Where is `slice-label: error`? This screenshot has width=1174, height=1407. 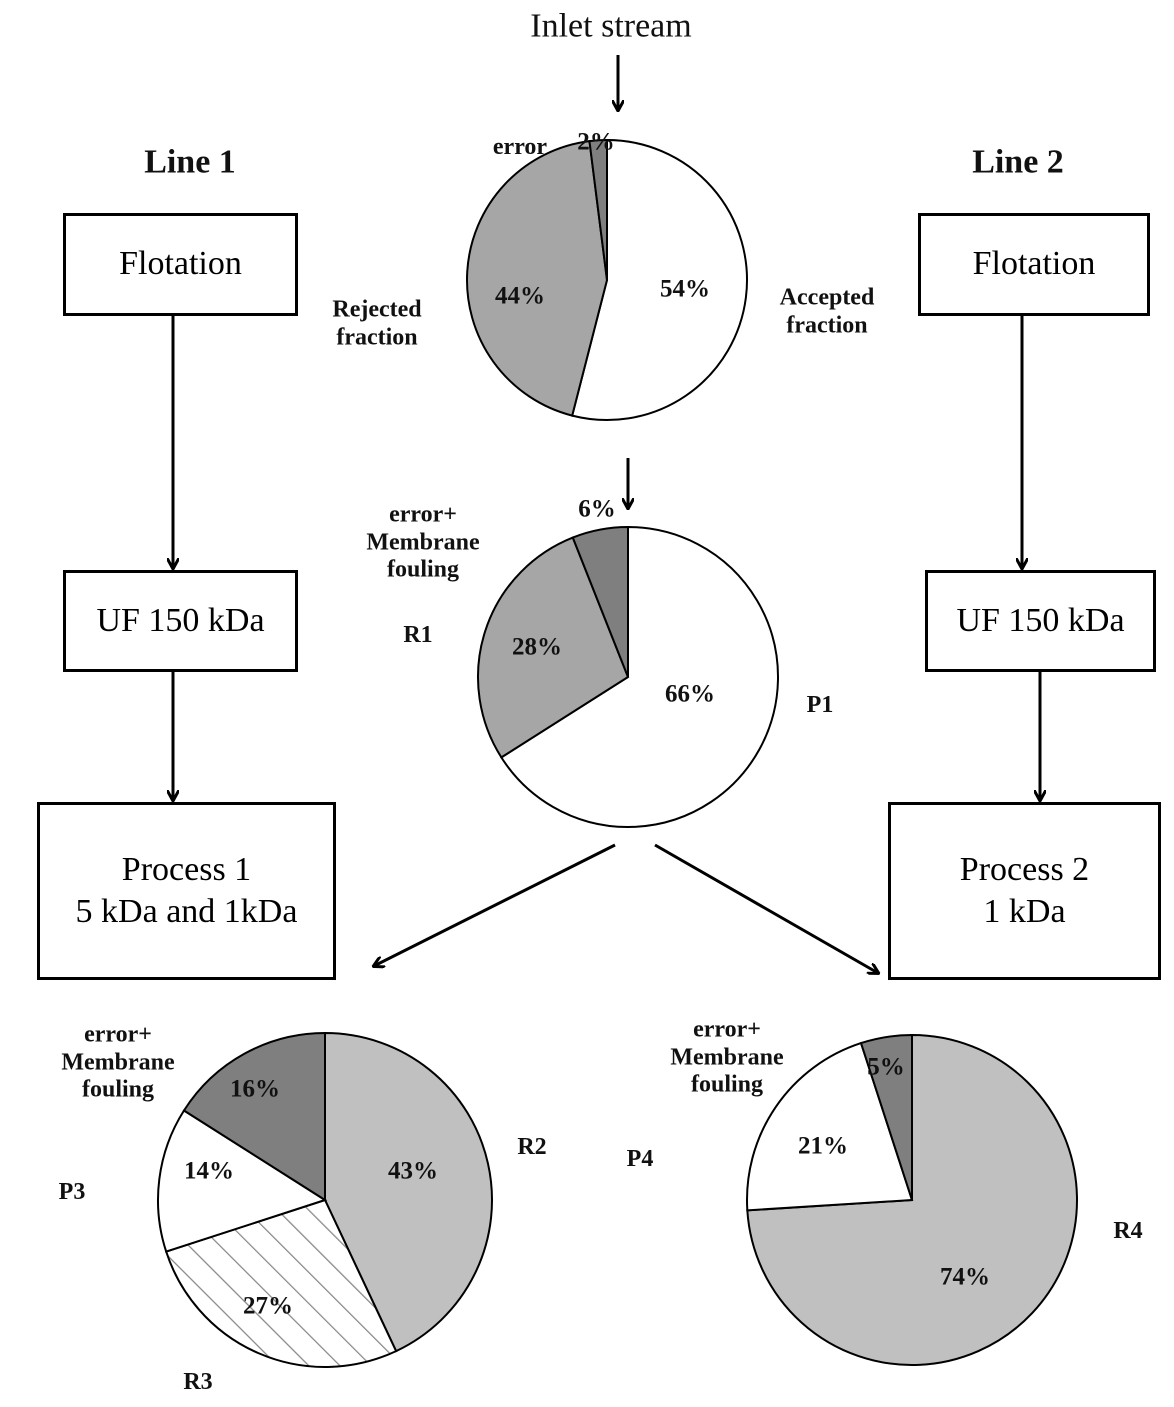
slice-label: error is located at coordinates (520, 147).